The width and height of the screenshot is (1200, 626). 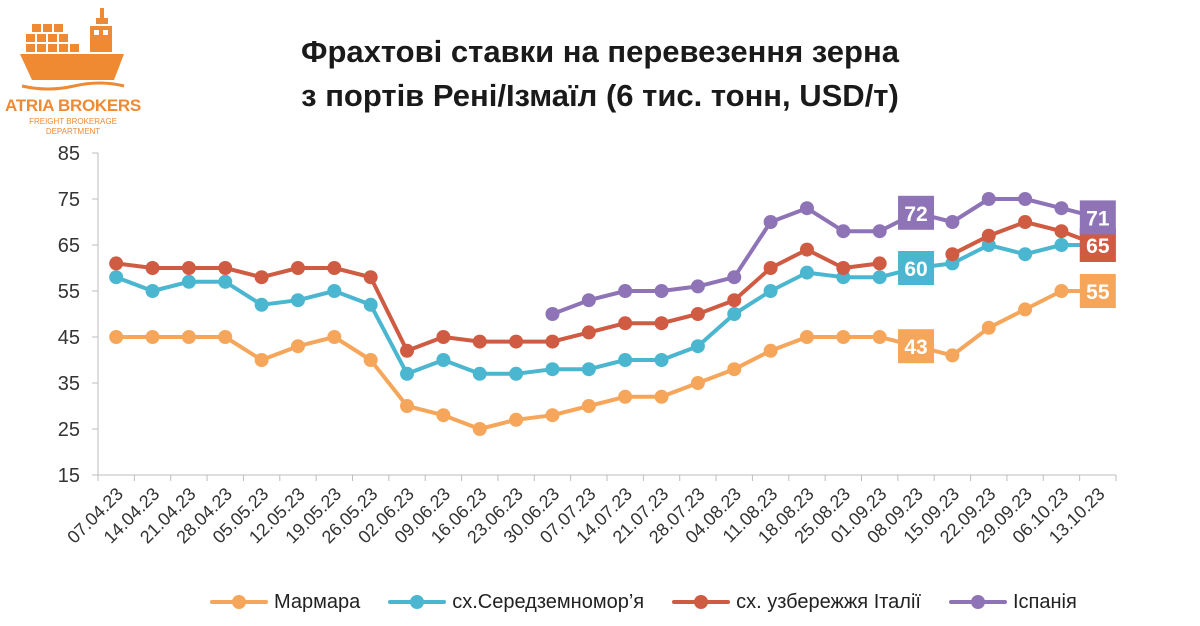 What do you see at coordinates (548, 601) in the screenshot?
I see `legend-label: сх.Середземномор’я` at bounding box center [548, 601].